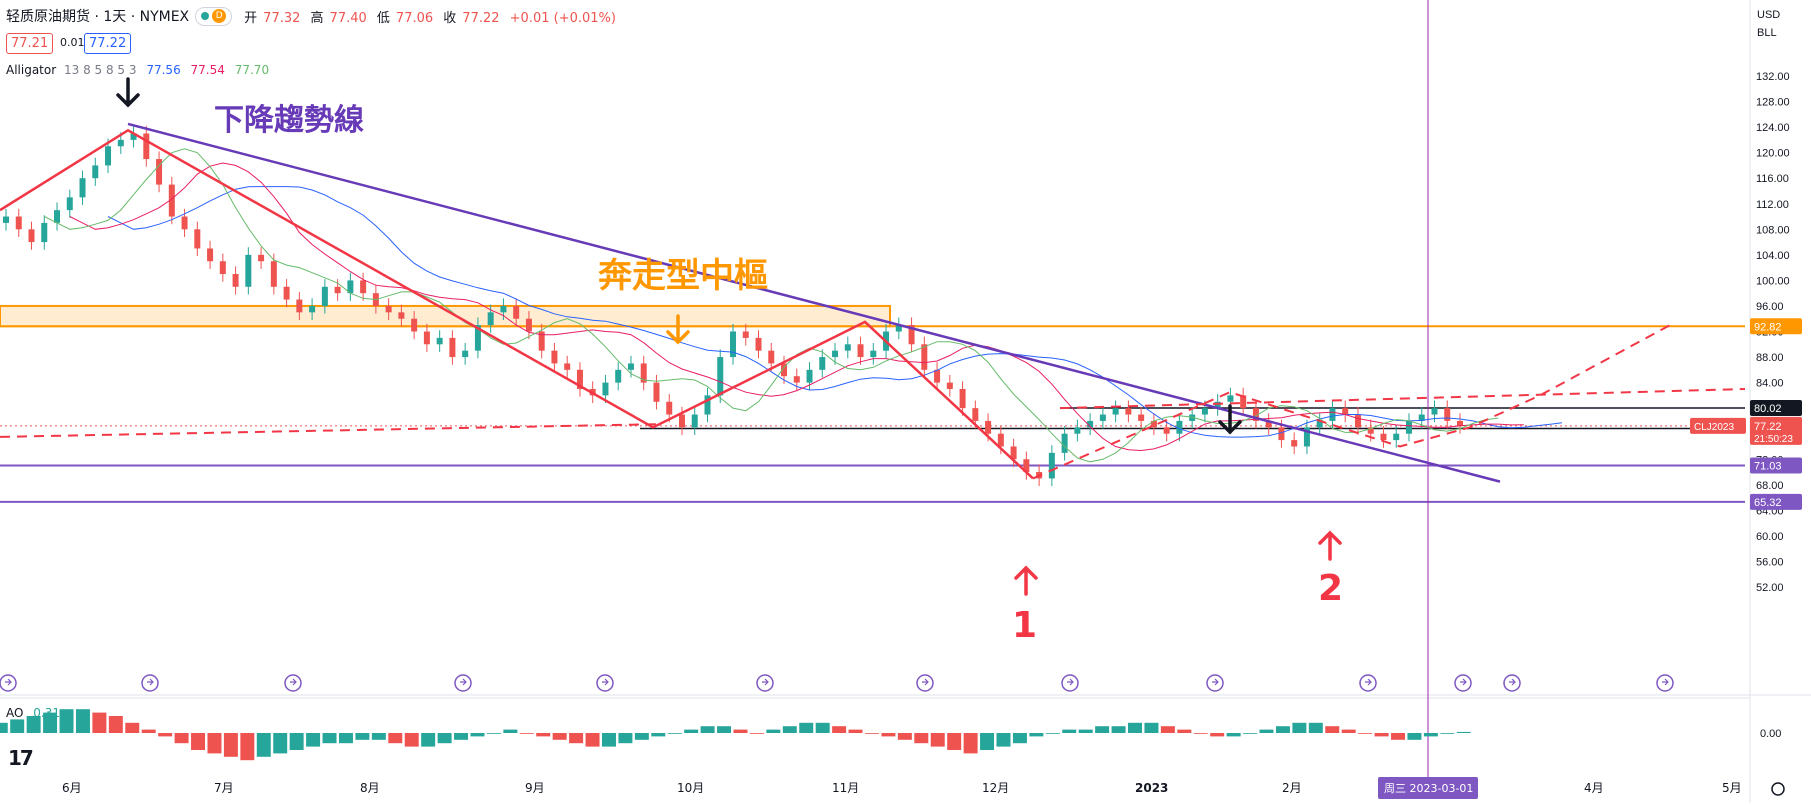 This screenshot has height=807, width=1811. What do you see at coordinates (1768, 15) in the screenshot?
I see `currency-select: USD` at bounding box center [1768, 15].